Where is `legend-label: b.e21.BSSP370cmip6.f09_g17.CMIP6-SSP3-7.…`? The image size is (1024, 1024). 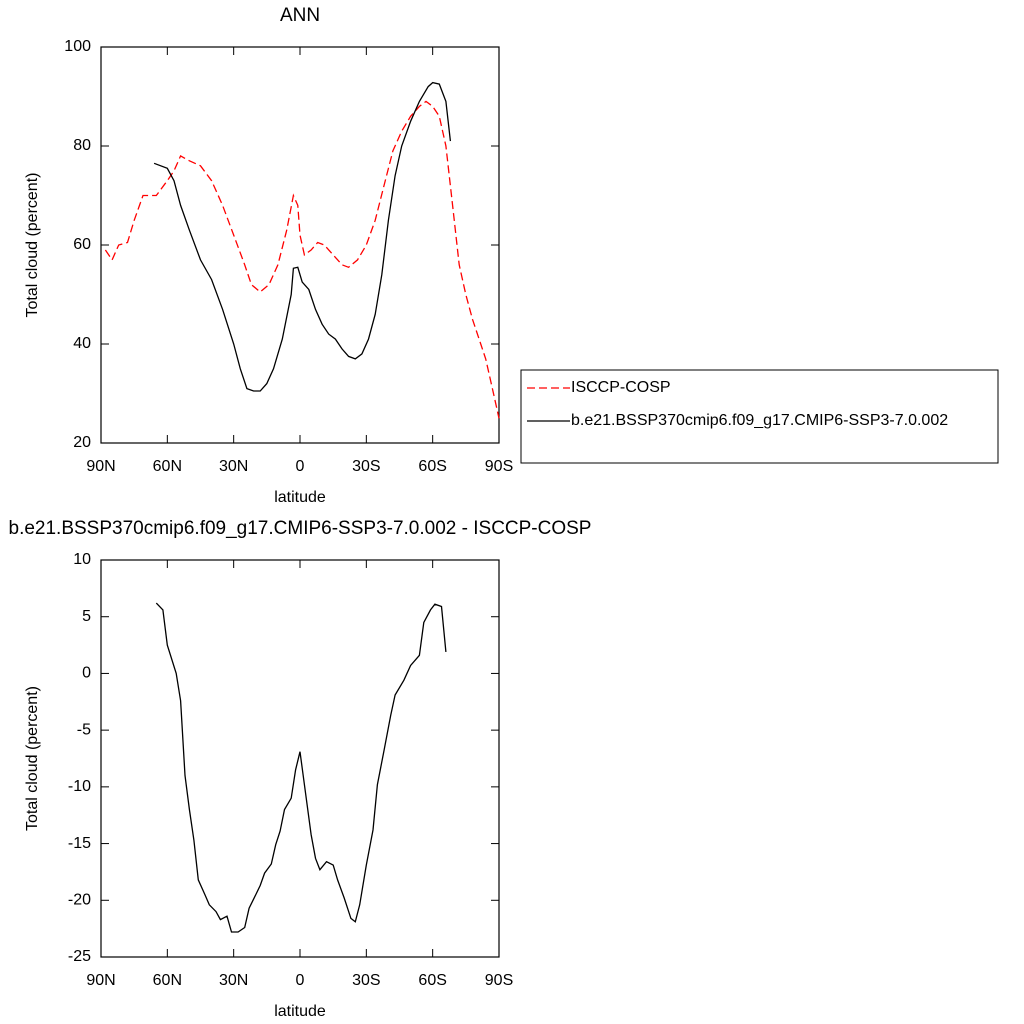
legend-label: b.e21.BSSP370cmip6.f09_g17.CMIP6-SSP3-7.… is located at coordinates (759, 420).